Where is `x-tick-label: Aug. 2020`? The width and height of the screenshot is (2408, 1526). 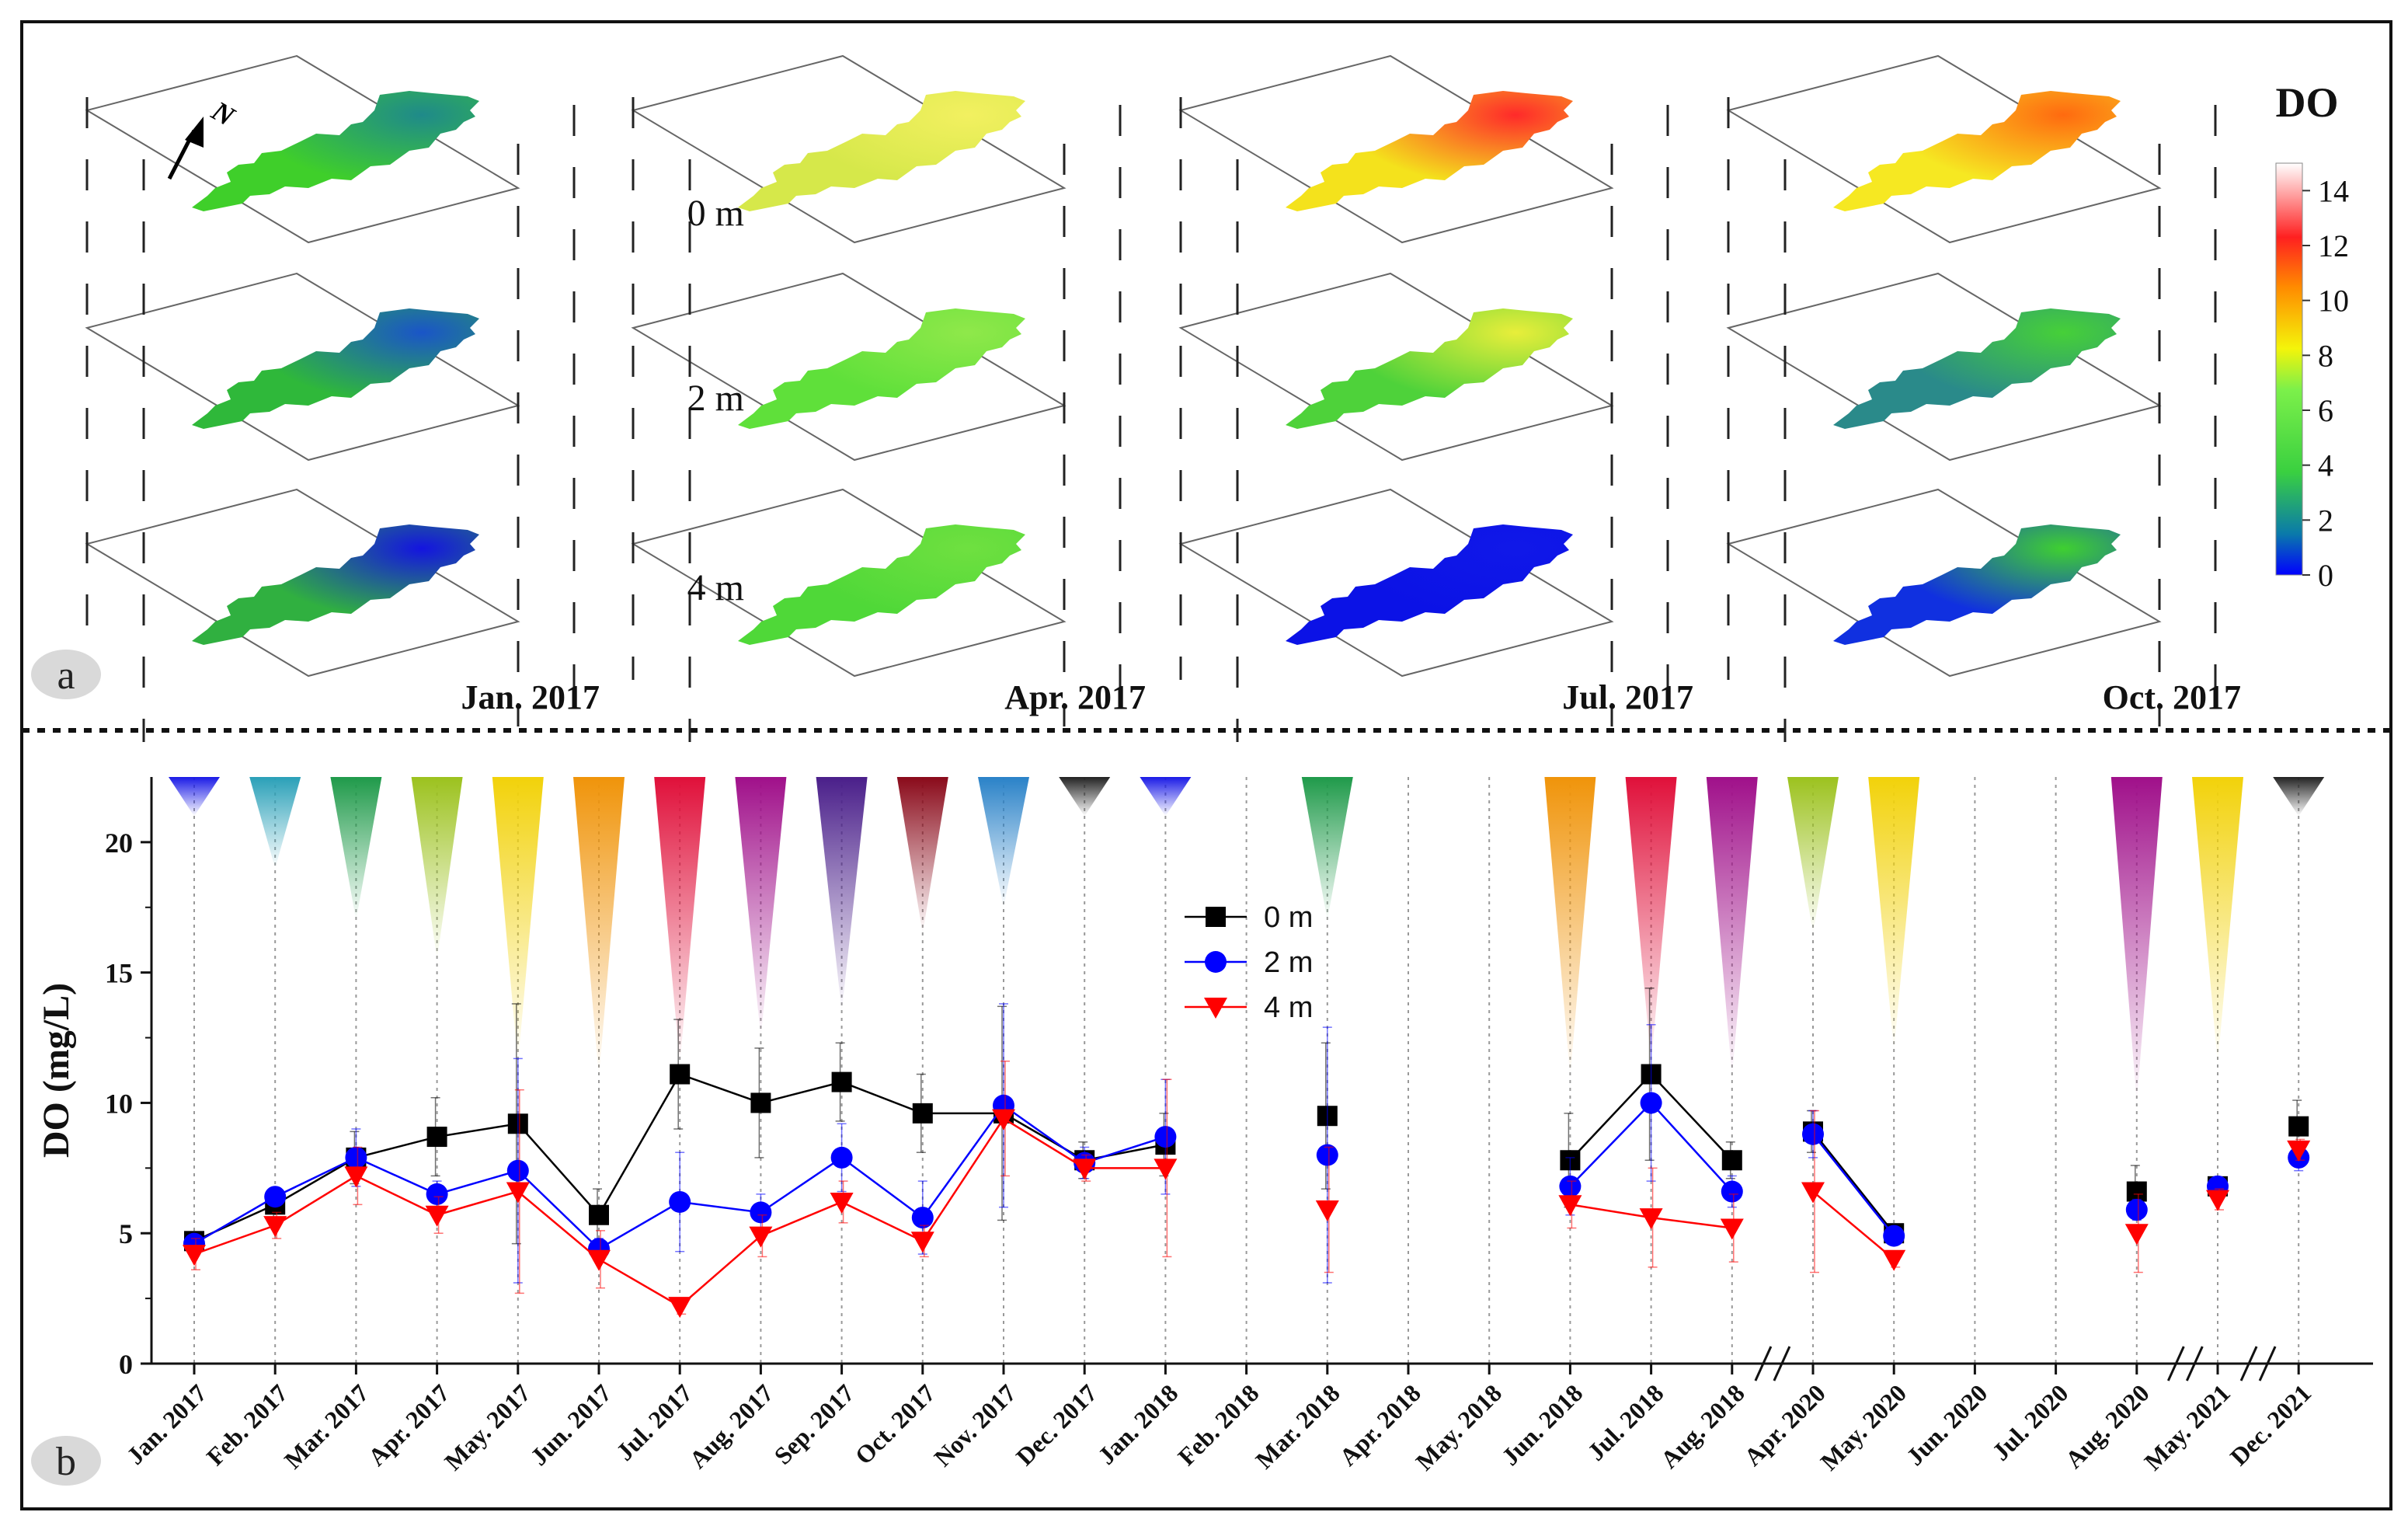 x-tick-label: Aug. 2020 is located at coordinates (2106, 1425).